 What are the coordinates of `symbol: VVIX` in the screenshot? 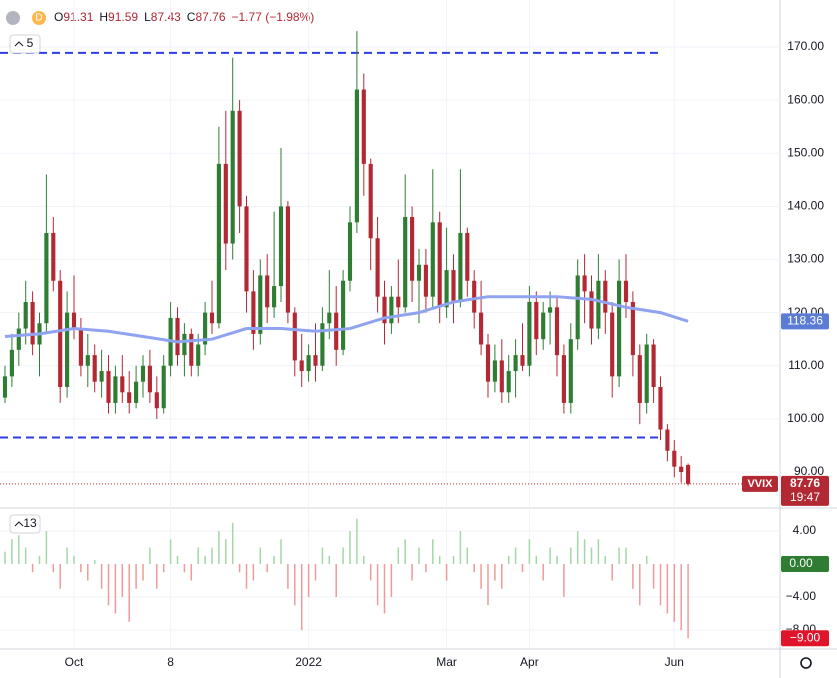 It's located at (760, 484).